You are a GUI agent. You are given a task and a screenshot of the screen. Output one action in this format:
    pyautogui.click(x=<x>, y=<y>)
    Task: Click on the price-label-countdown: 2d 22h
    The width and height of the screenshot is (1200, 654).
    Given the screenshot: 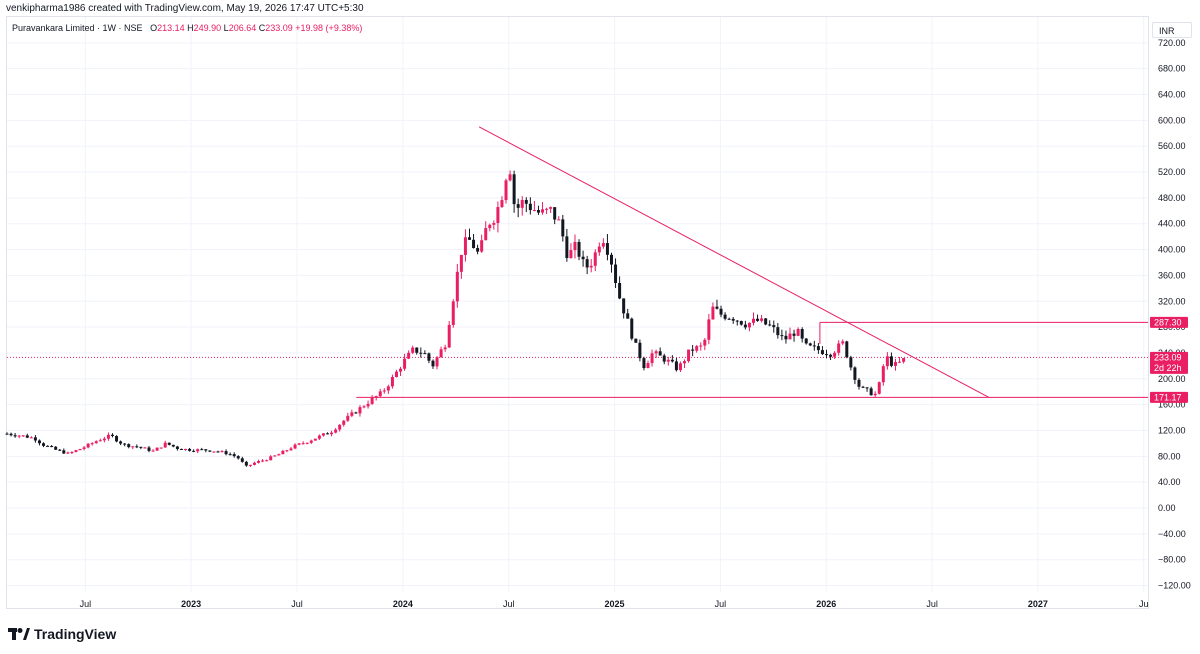 What is the action you would take?
    pyautogui.click(x=1168, y=368)
    